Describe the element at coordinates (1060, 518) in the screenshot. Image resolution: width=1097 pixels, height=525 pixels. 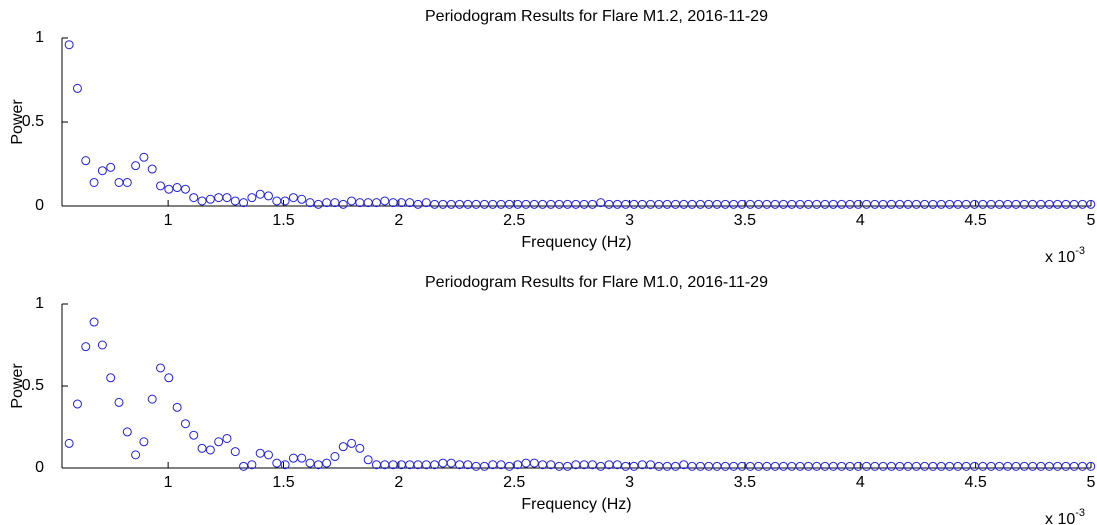
I see `x-scale-base: x 10` at that location.